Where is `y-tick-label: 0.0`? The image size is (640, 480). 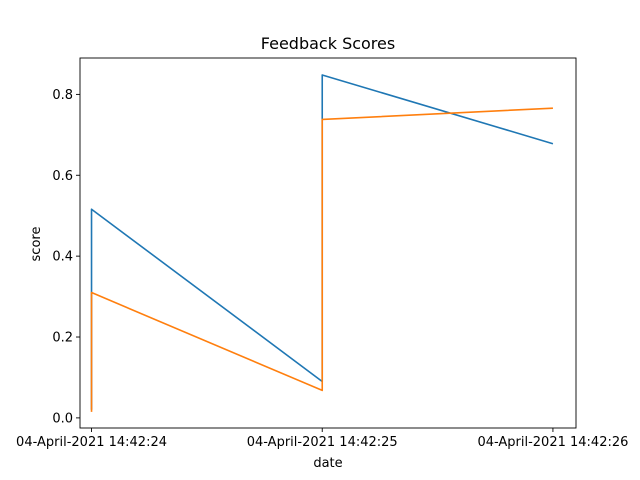 y-tick-label: 0.0 is located at coordinates (62, 418).